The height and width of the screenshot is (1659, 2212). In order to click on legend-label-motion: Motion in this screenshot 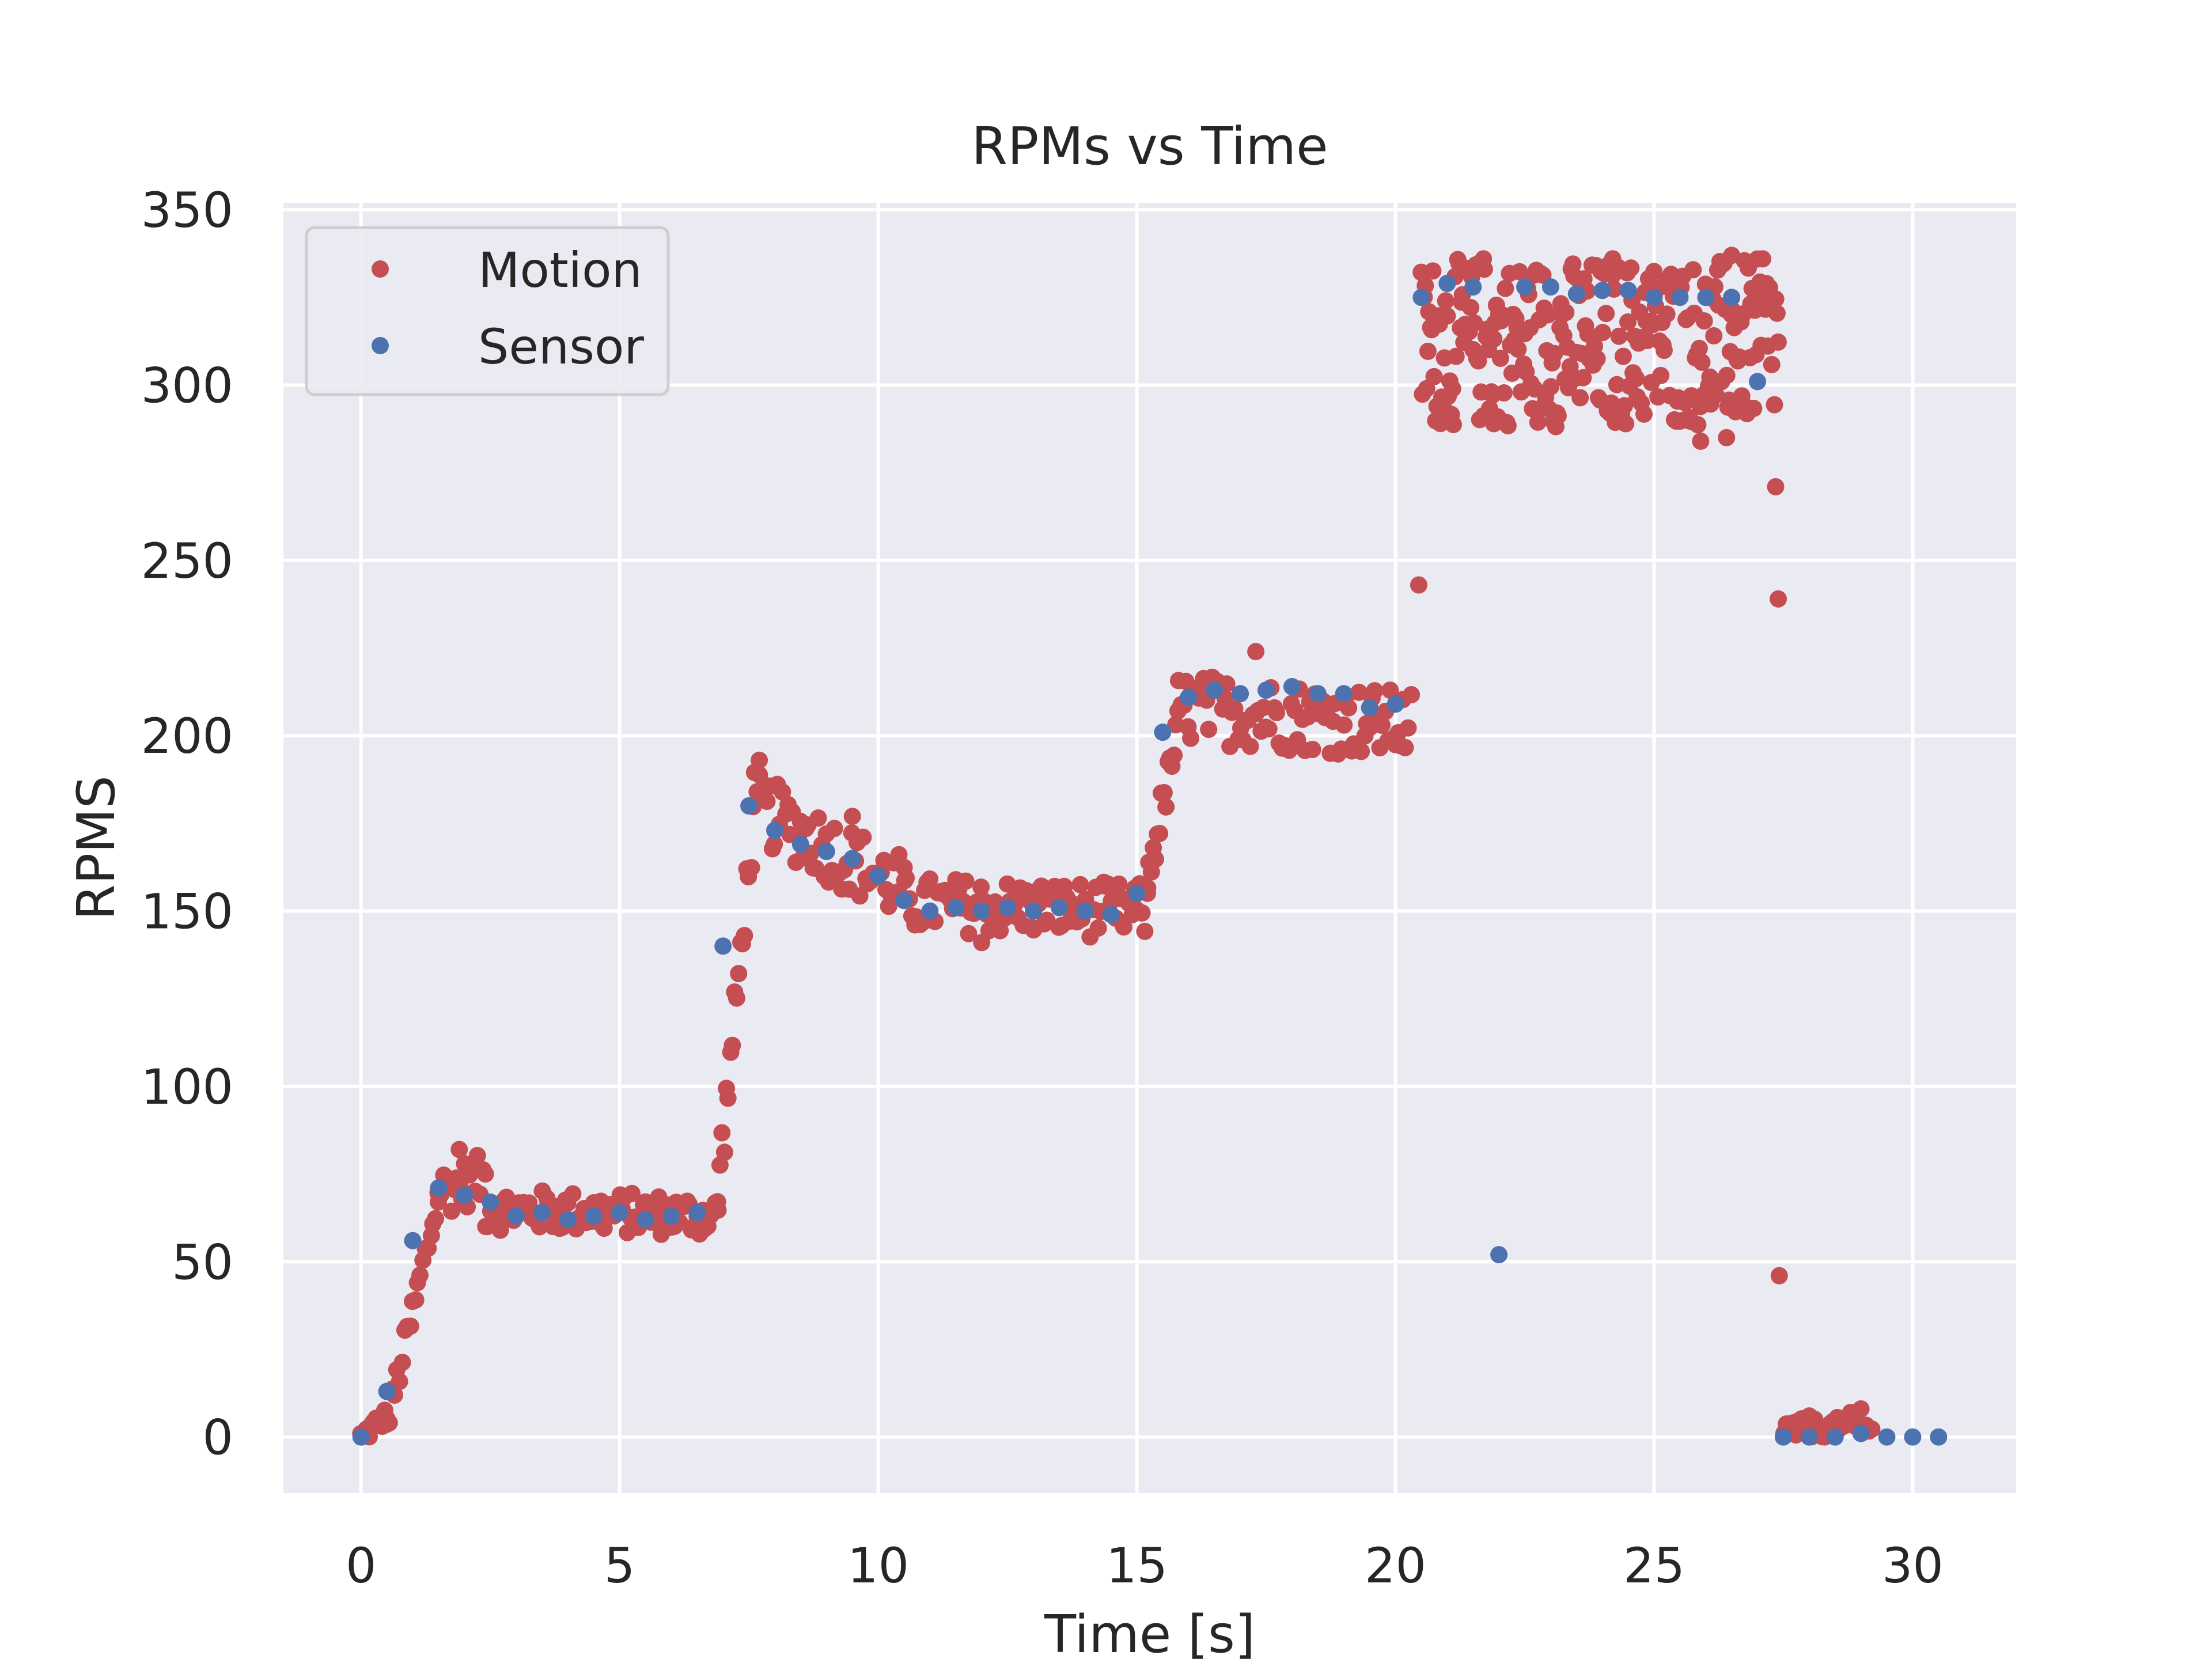, I will do `click(560, 270)`.